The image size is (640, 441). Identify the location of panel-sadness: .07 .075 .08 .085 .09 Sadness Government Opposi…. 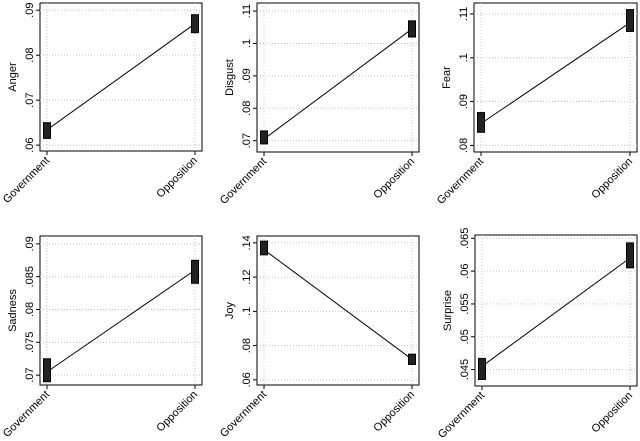
(102, 337).